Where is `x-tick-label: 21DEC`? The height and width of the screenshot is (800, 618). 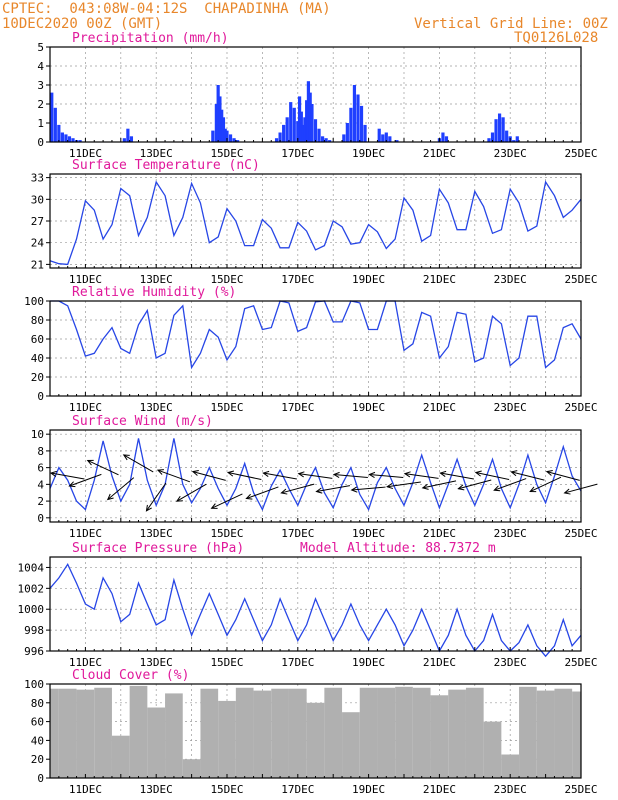 x-tick-label: 21DEC is located at coordinates (439, 153).